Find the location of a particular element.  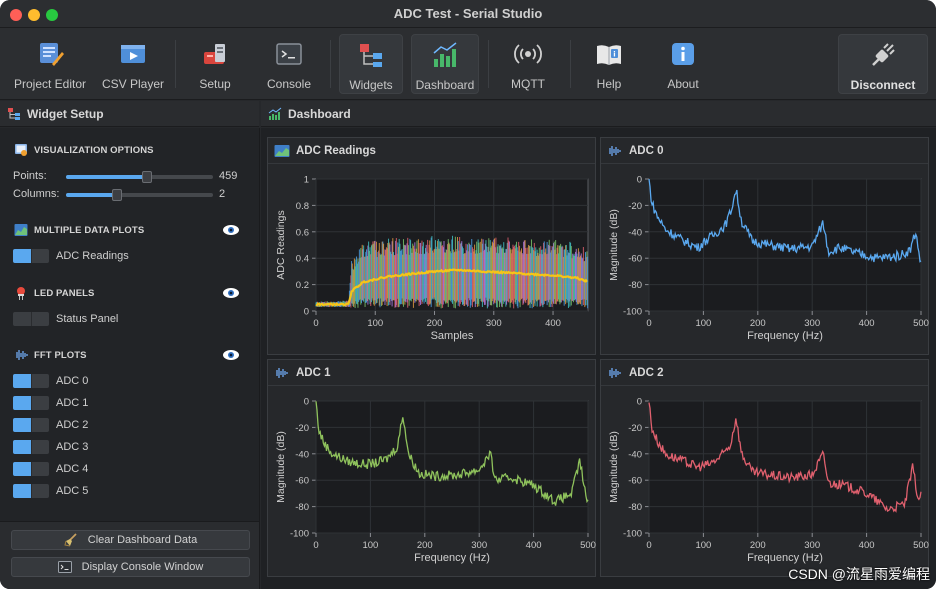

info-icon is located at coordinates (683, 54).